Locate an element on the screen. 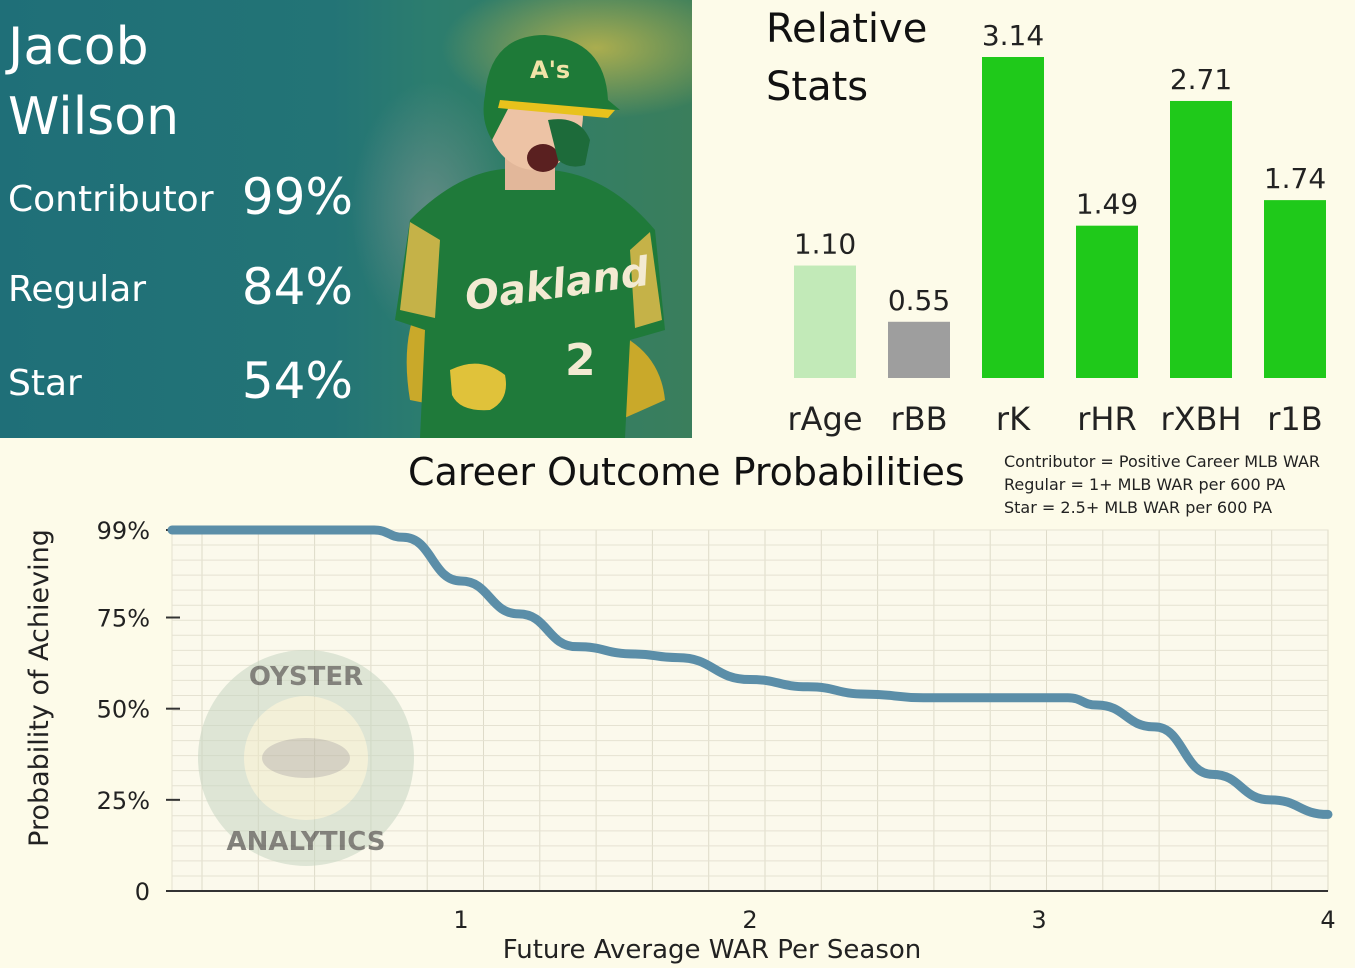 This screenshot has height=968, width=1355. outcome-row-contributor: Contributor 99% is located at coordinates (180, 198).